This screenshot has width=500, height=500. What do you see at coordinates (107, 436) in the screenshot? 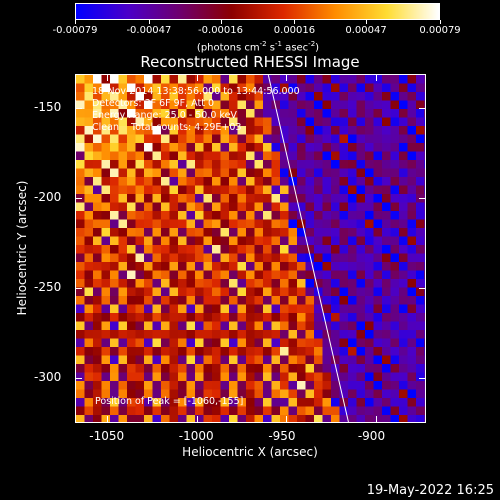
I see `x-tick-label: -1050` at bounding box center [107, 436].